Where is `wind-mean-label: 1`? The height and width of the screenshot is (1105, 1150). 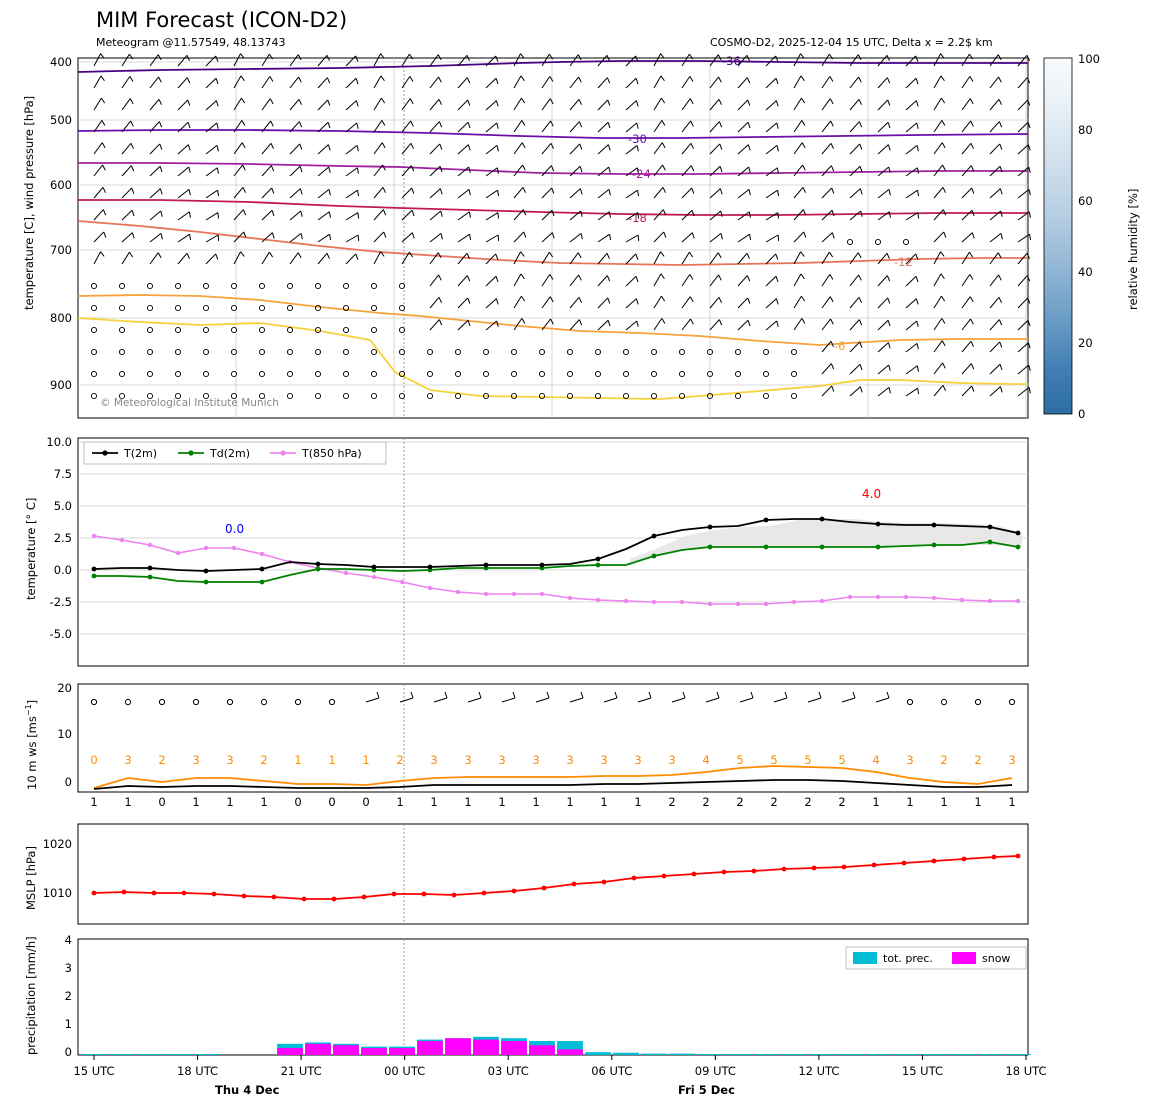
wind-mean-label: 1 is located at coordinates (195, 802).